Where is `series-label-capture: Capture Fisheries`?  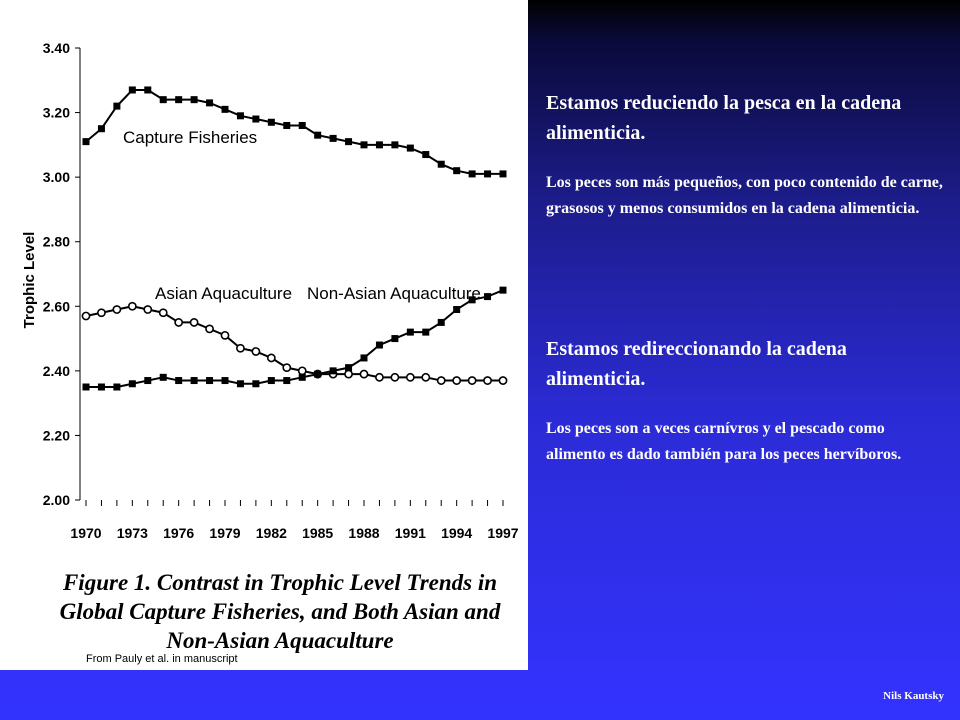
series-label-capture: Capture Fisheries is located at coordinates (190, 137).